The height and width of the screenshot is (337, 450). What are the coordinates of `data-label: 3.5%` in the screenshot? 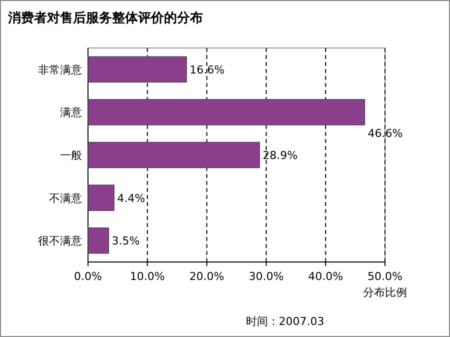 It's located at (126, 241).